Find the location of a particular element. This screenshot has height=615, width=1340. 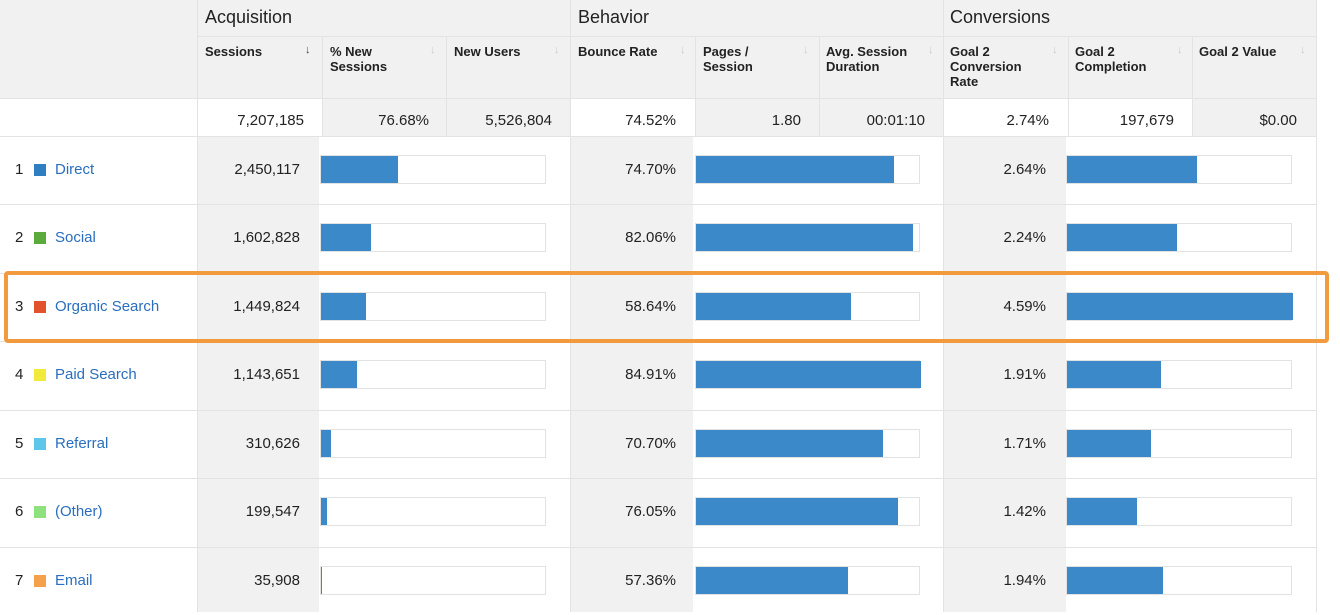

conversion-rate-value: 1.94% is located at coordinates (1024, 580).